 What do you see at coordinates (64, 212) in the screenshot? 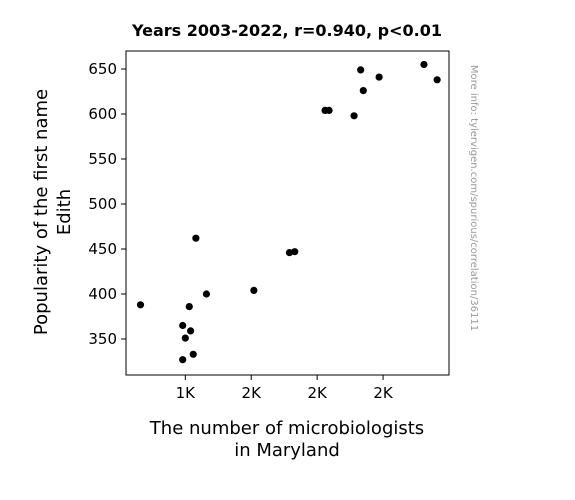
I see `y-axis-label-line-2: Edith` at bounding box center [64, 212].